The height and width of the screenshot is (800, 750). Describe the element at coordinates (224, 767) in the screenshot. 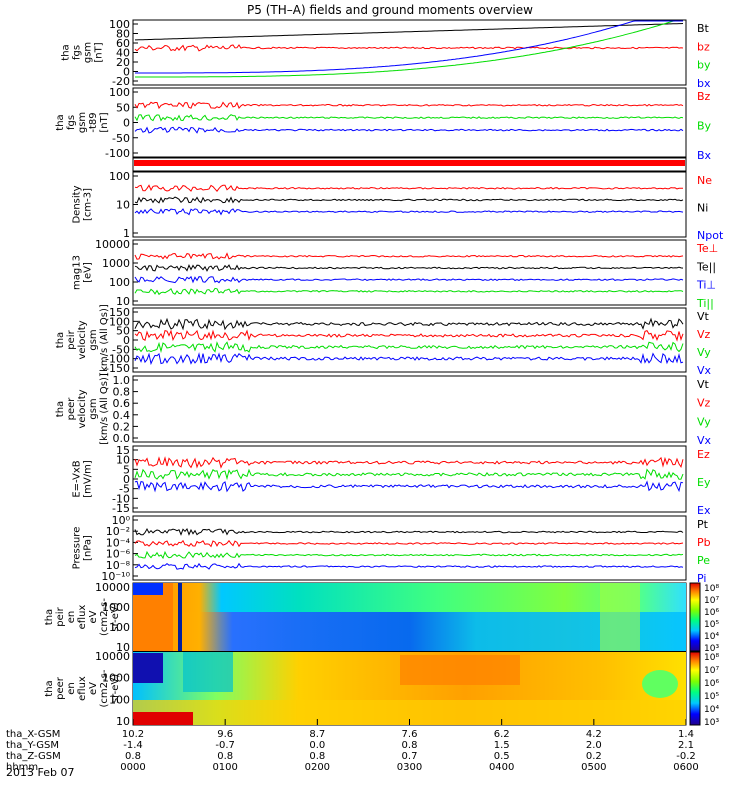

I see `x-tick-label: 0100` at that location.